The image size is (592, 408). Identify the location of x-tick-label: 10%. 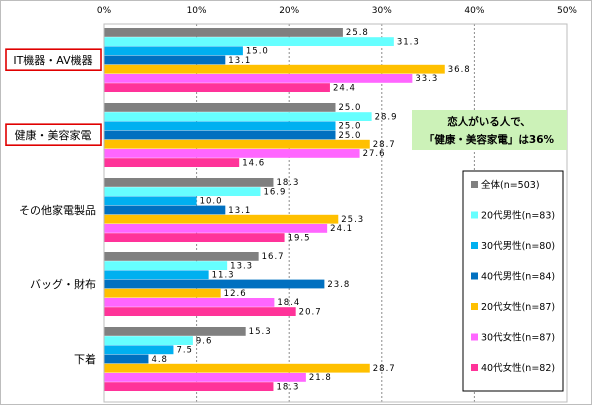
(197, 11).